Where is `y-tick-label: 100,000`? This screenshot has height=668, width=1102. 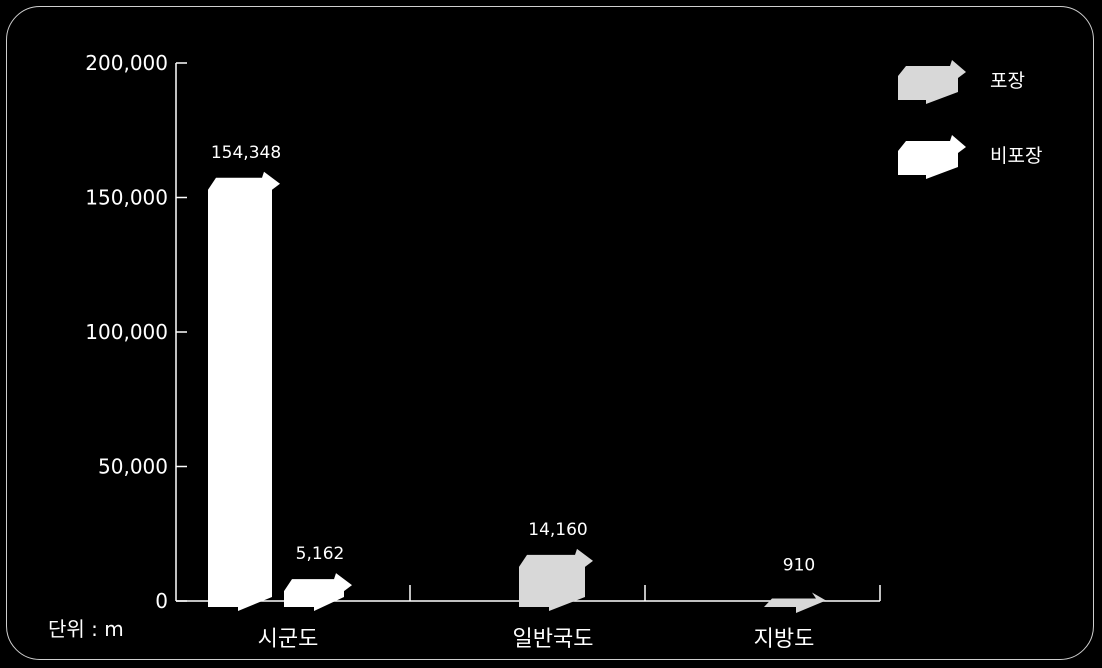 y-tick-label: 100,000 is located at coordinates (126, 332).